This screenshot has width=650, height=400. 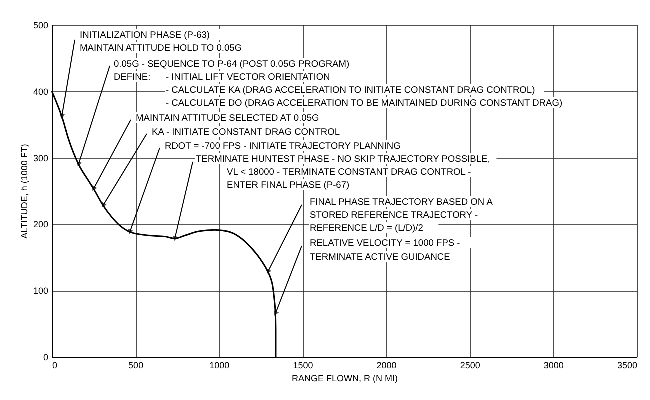 I want to click on annotation: - INITIAL LIFT VECTOR ORIENTATION, so click(x=248, y=77).